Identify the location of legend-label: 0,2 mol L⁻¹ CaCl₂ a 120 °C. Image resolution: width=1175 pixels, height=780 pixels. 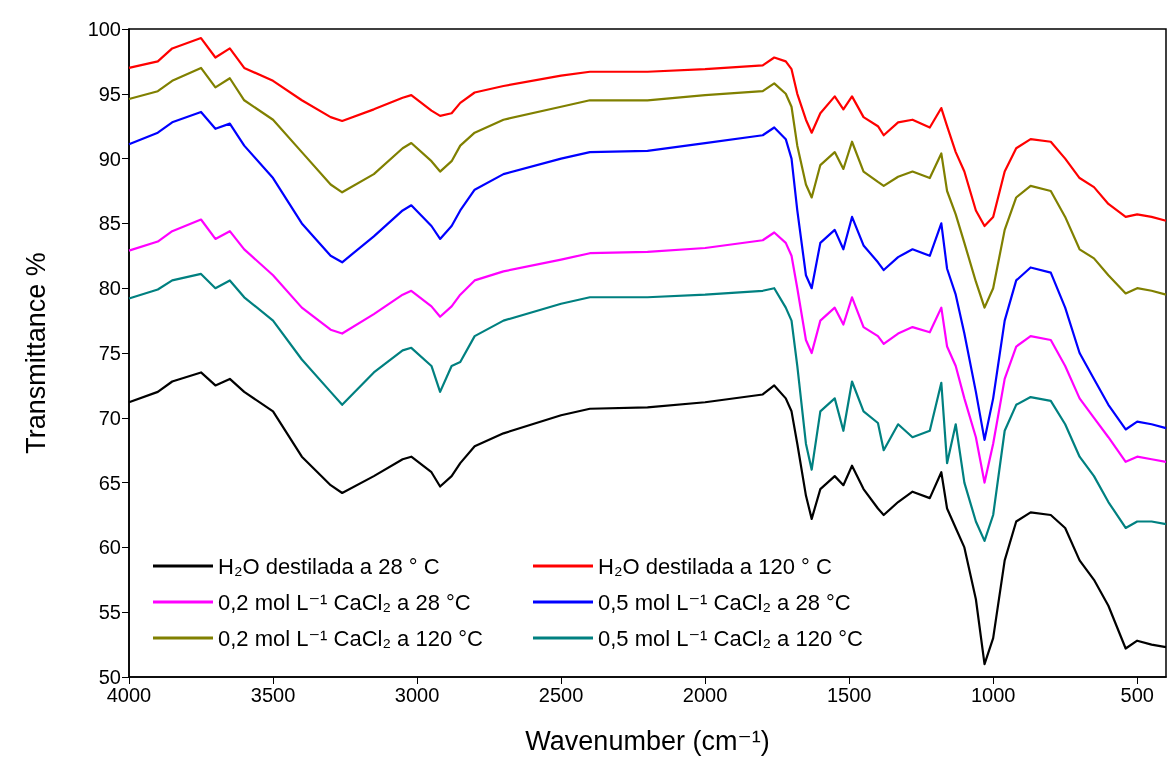
(351, 638).